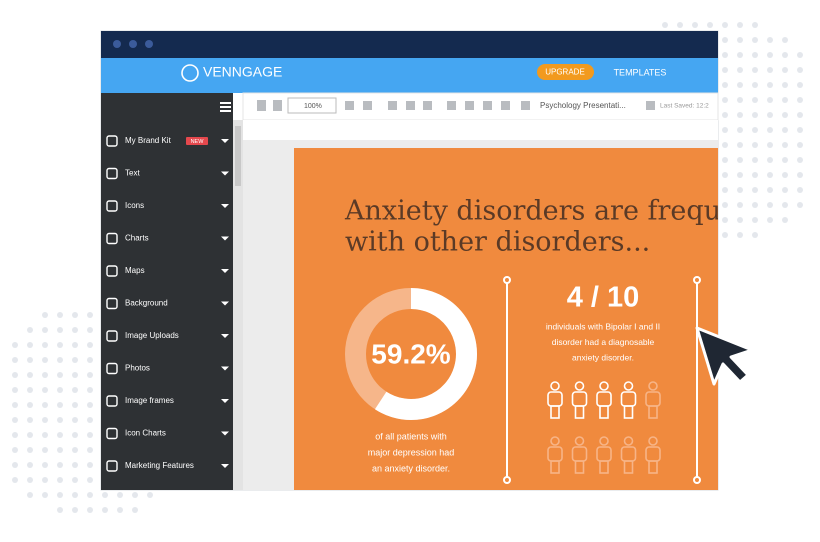  Describe the element at coordinates (242, 72) in the screenshot. I see `brand: VENNGAGE` at that location.